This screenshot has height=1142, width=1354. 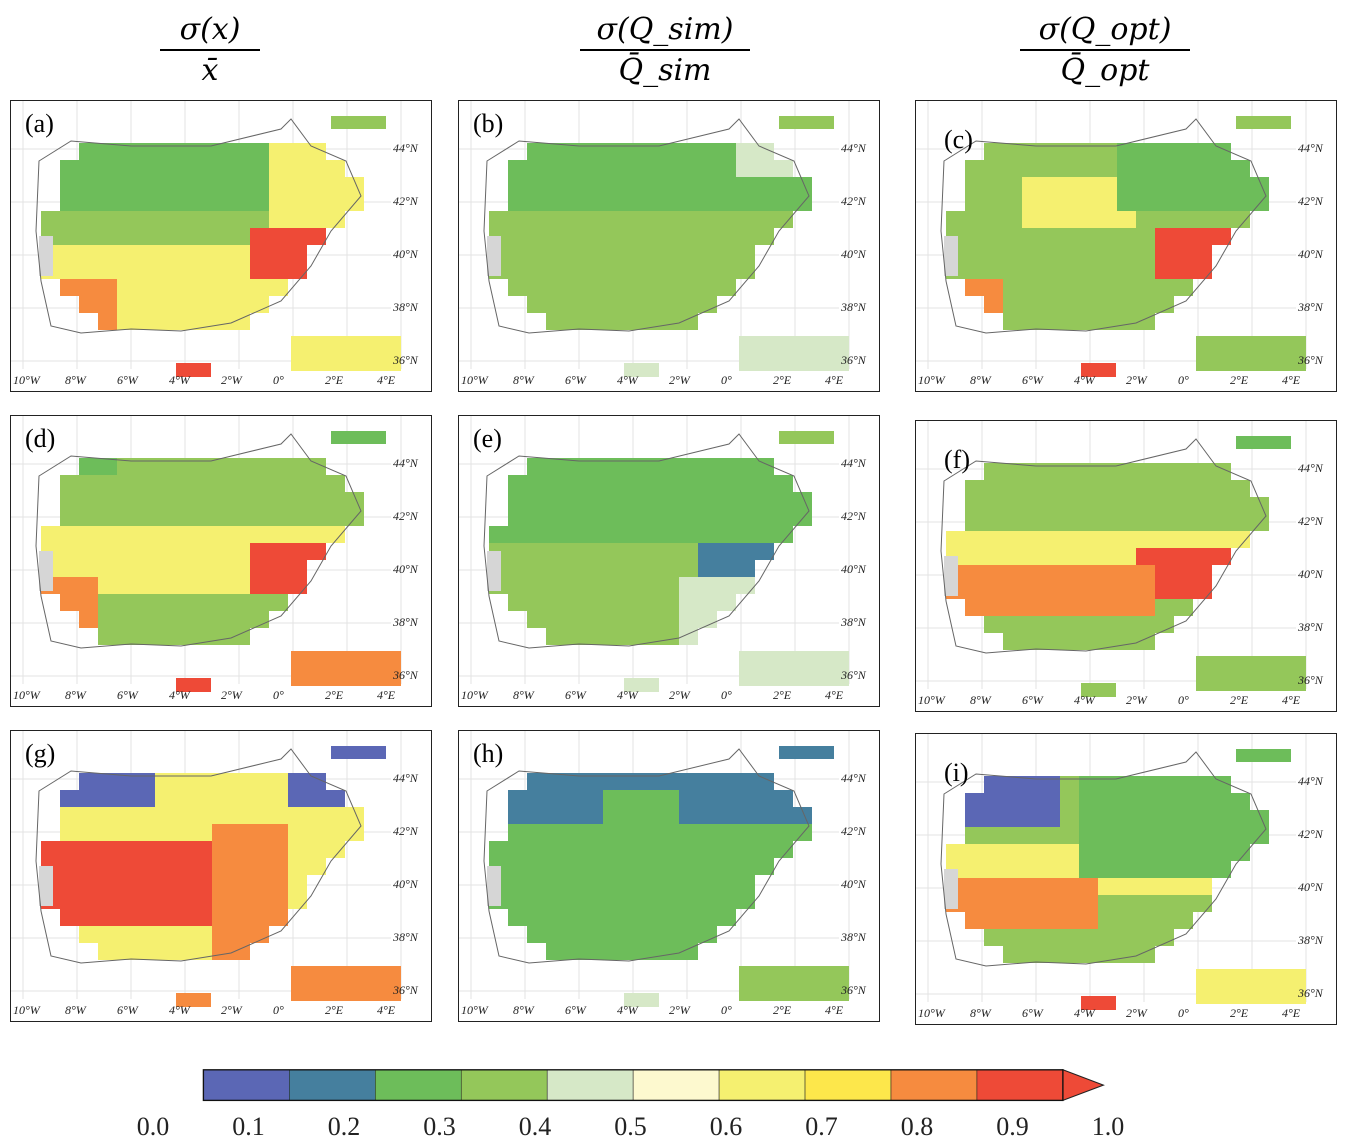 What do you see at coordinates (1012, 1126) in the screenshot?
I see `colorbar-tick-label: 0.9` at bounding box center [1012, 1126].